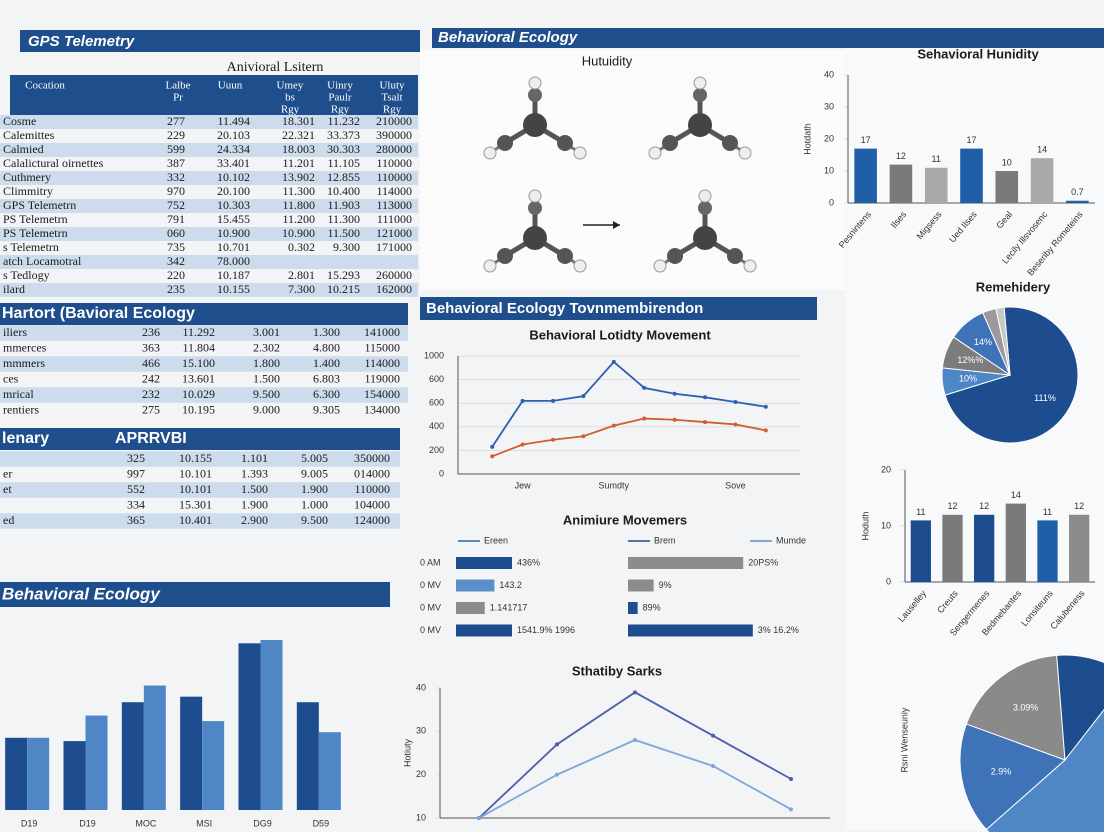  What do you see at coordinates (266, 347) in the screenshot?
I see `cell: 2.302` at bounding box center [266, 347].